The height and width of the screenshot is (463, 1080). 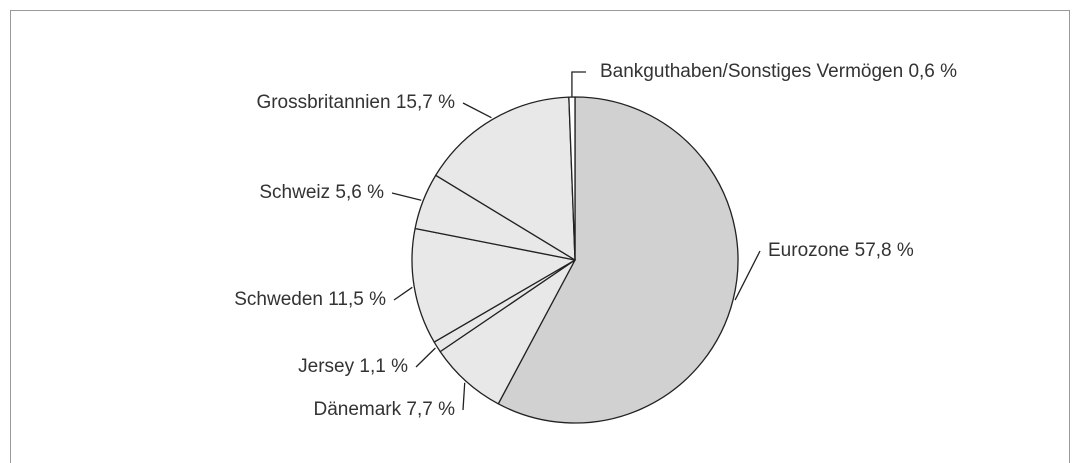 I want to click on slice-label: Schweden 11,5 %, so click(x=310, y=299).